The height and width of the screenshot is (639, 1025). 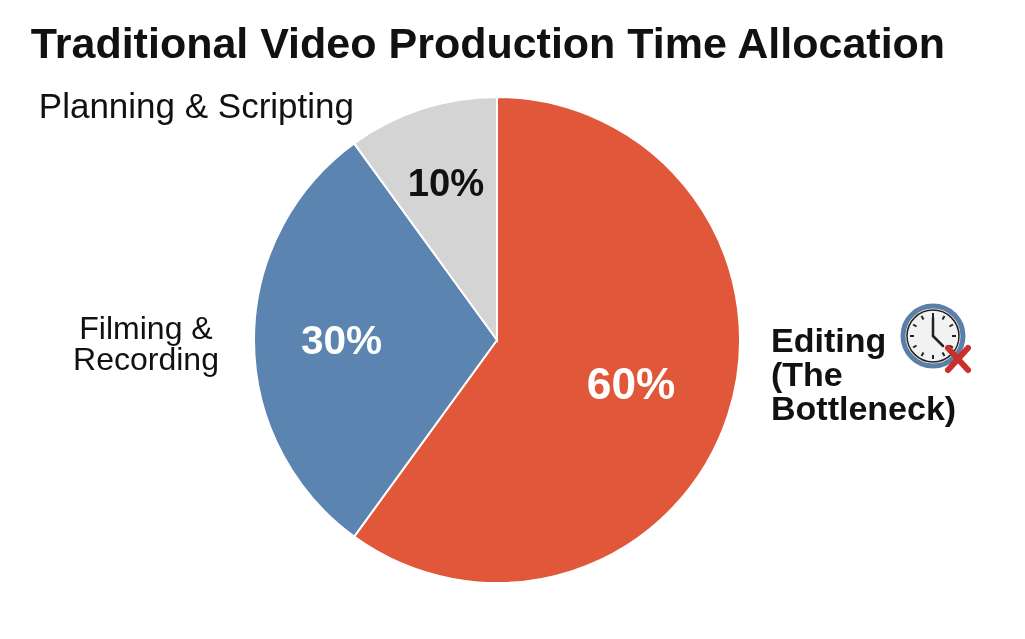 I want to click on data-label: 10%, so click(x=446, y=183).